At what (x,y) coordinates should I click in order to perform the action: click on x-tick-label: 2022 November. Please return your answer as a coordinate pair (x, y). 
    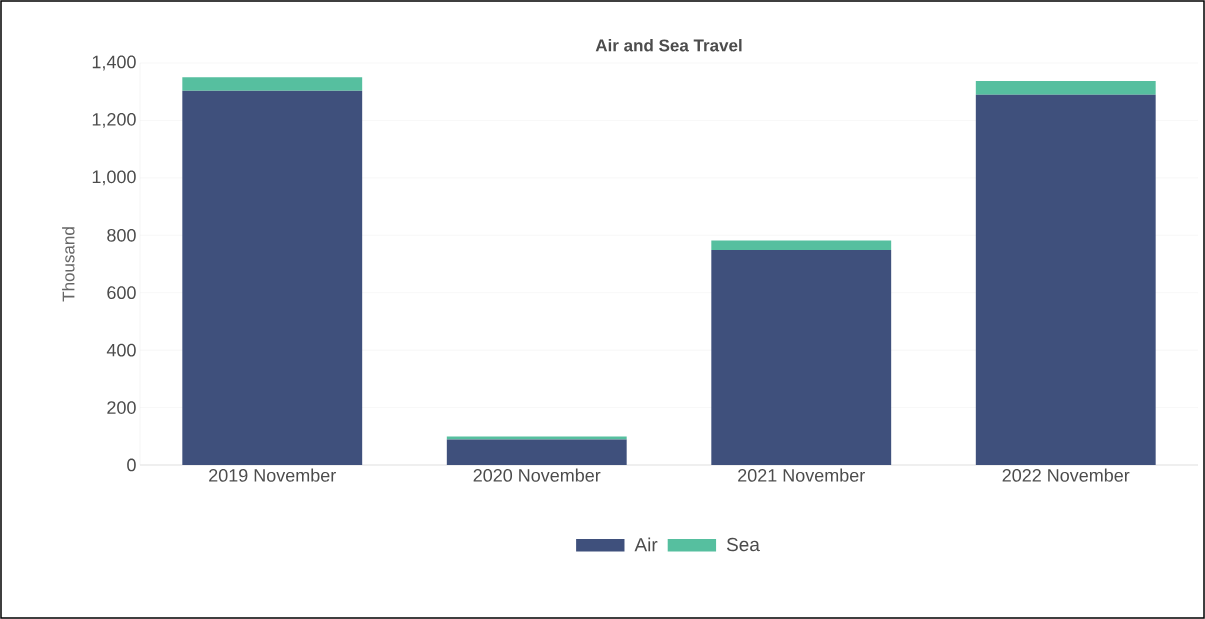
    Looking at the image, I should click on (1066, 475).